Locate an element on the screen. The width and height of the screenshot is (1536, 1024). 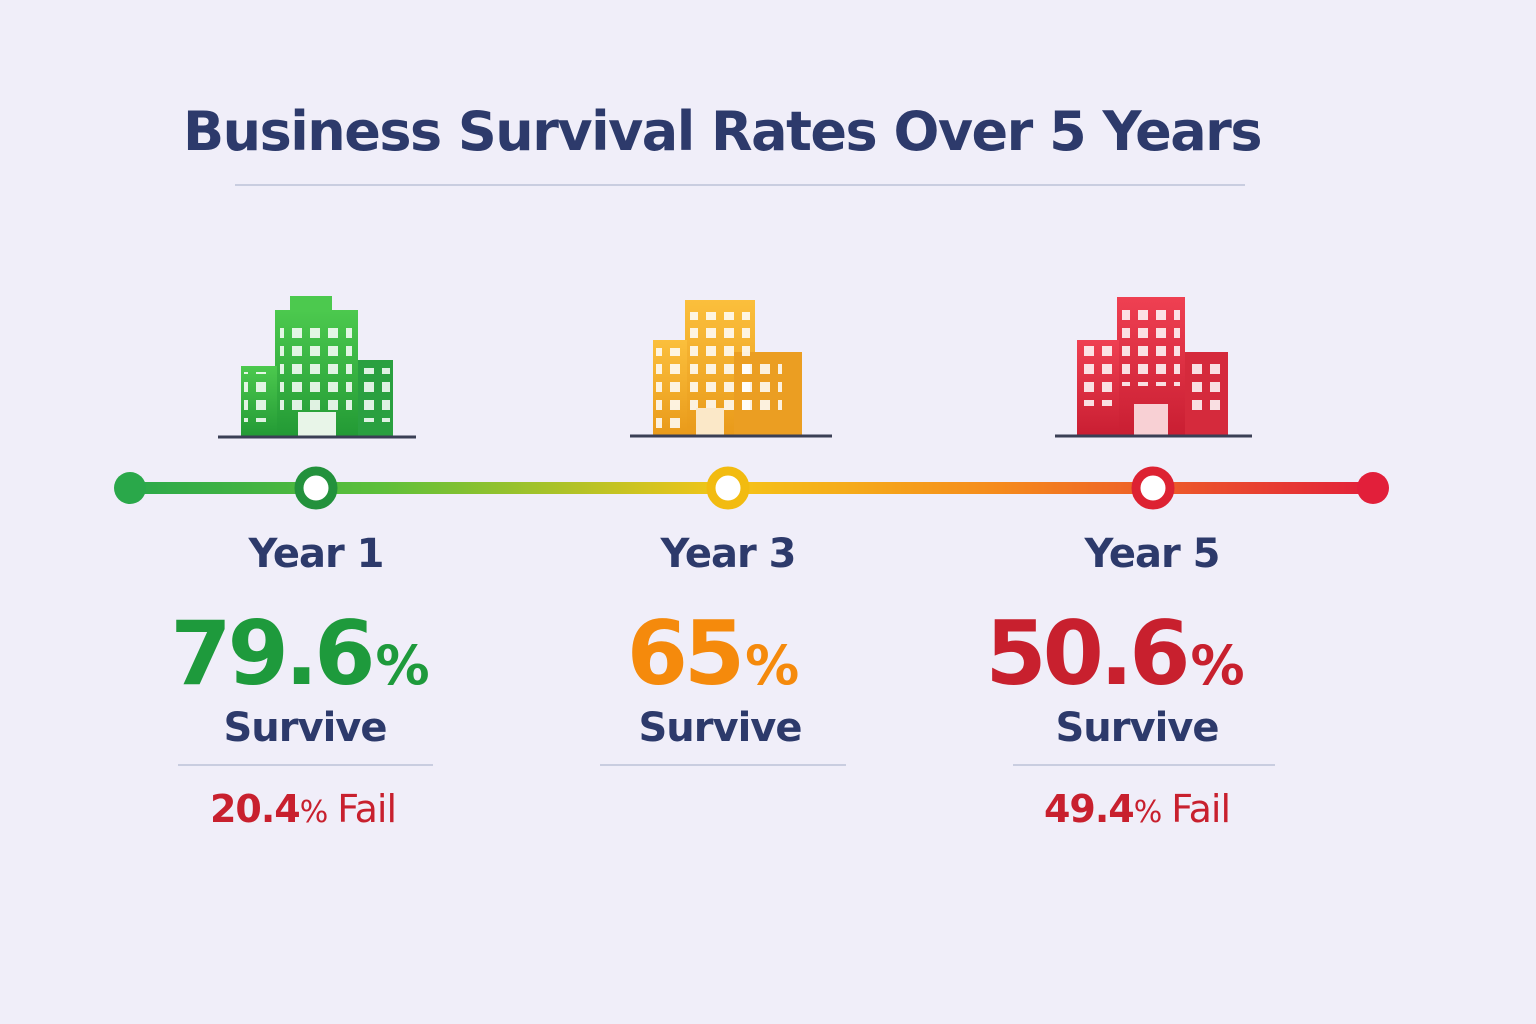
fail-rate: 49.4% Fail is located at coordinates (1137, 809).